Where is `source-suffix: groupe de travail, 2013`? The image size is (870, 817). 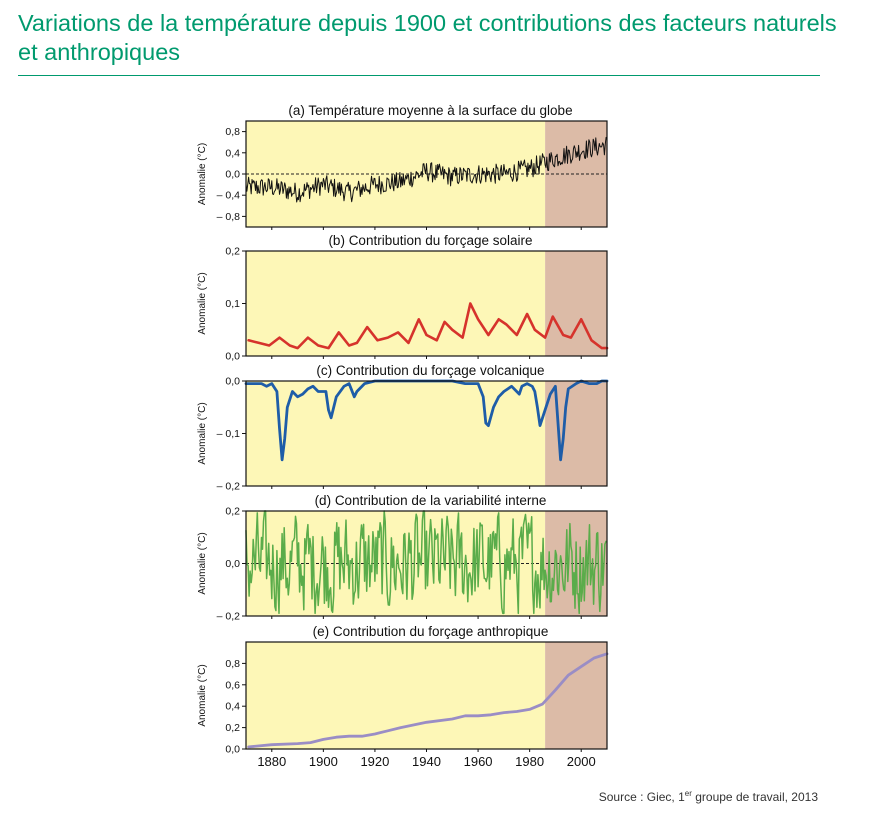 source-suffix: groupe de travail, 2013 is located at coordinates (754, 797).